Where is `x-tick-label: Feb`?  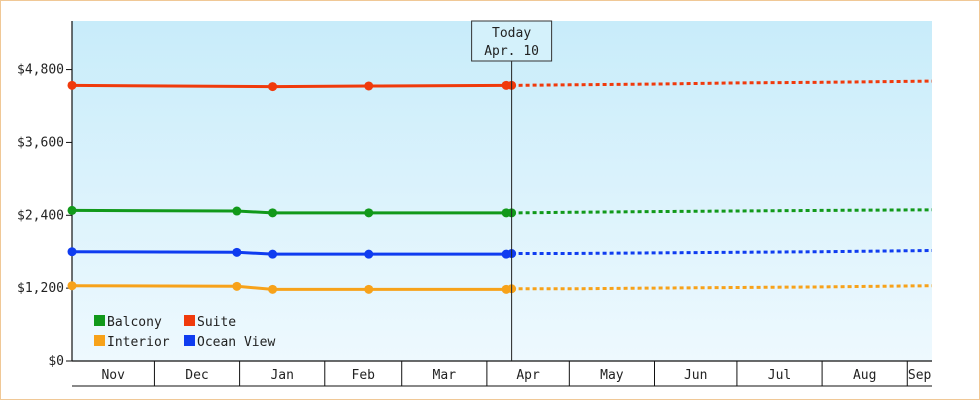 x-tick-label: Feb is located at coordinates (364, 375).